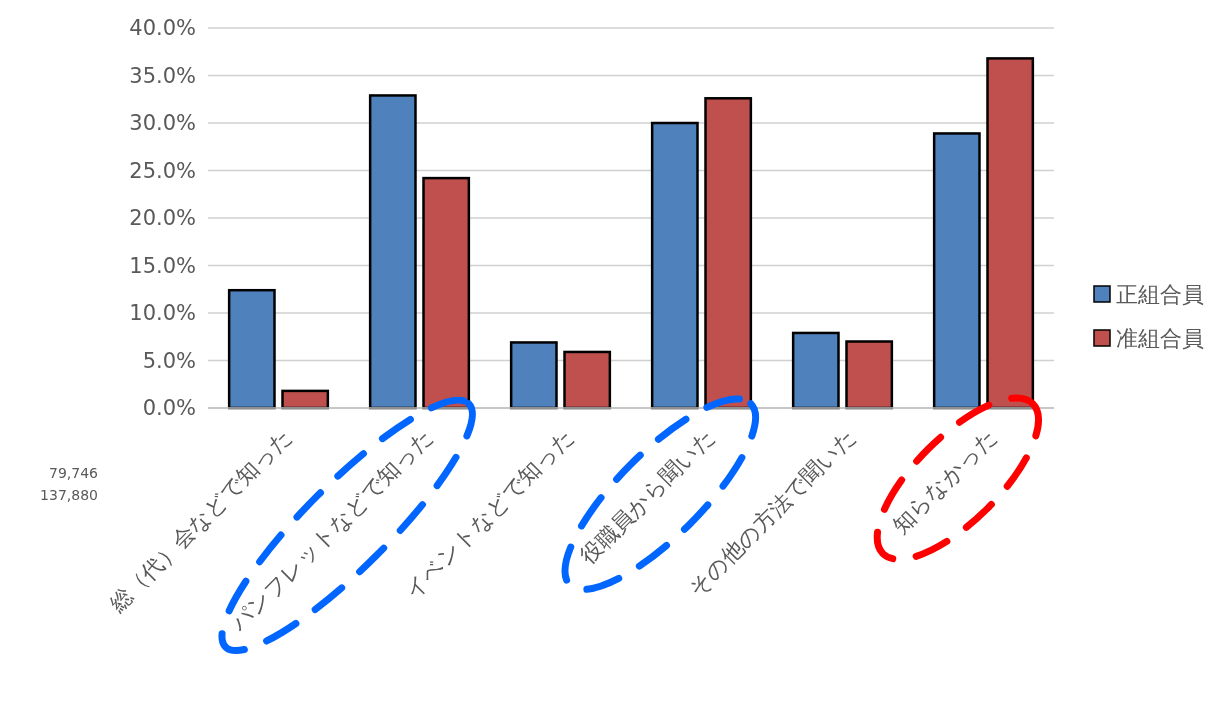  What do you see at coordinates (162, 75) in the screenshot?
I see `y-tick-label: 35.0%` at bounding box center [162, 75].